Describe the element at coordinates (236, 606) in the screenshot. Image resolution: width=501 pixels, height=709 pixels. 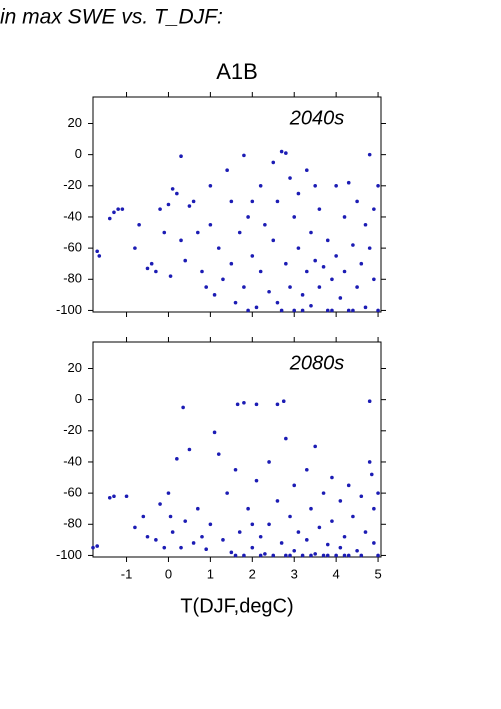
I see `x-axis-label: T(DJF,degC)` at that location.